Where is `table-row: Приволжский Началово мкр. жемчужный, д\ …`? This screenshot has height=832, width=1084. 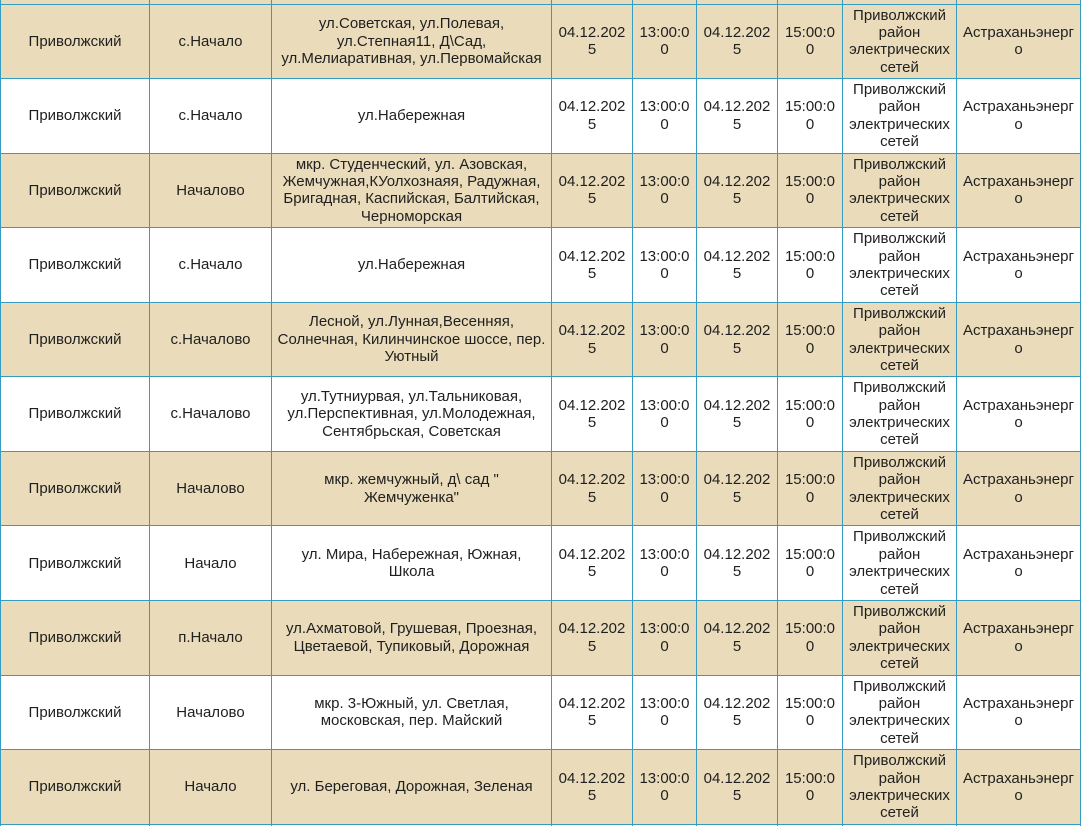
table-row: Приволжский Началово мкр. жемчужный, д\ … is located at coordinates (540, 488).